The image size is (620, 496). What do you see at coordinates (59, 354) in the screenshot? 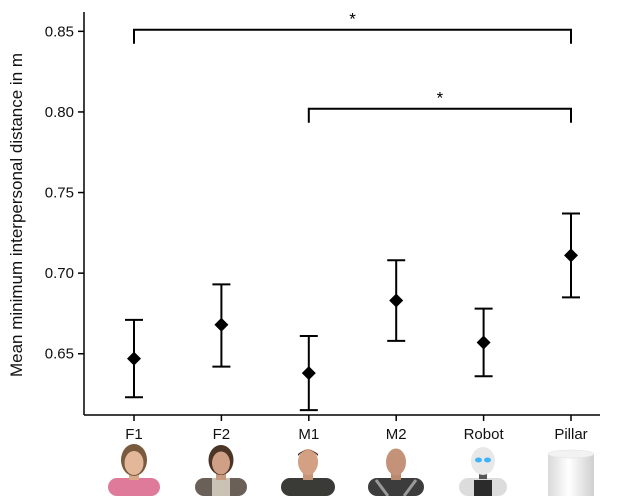
I see `y-tick-label: 0.65` at bounding box center [59, 354].